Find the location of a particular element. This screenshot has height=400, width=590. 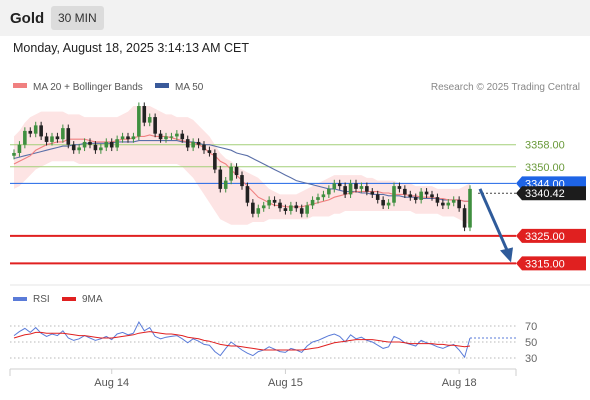

support-level-label: 3315.00 is located at coordinates (545, 264).